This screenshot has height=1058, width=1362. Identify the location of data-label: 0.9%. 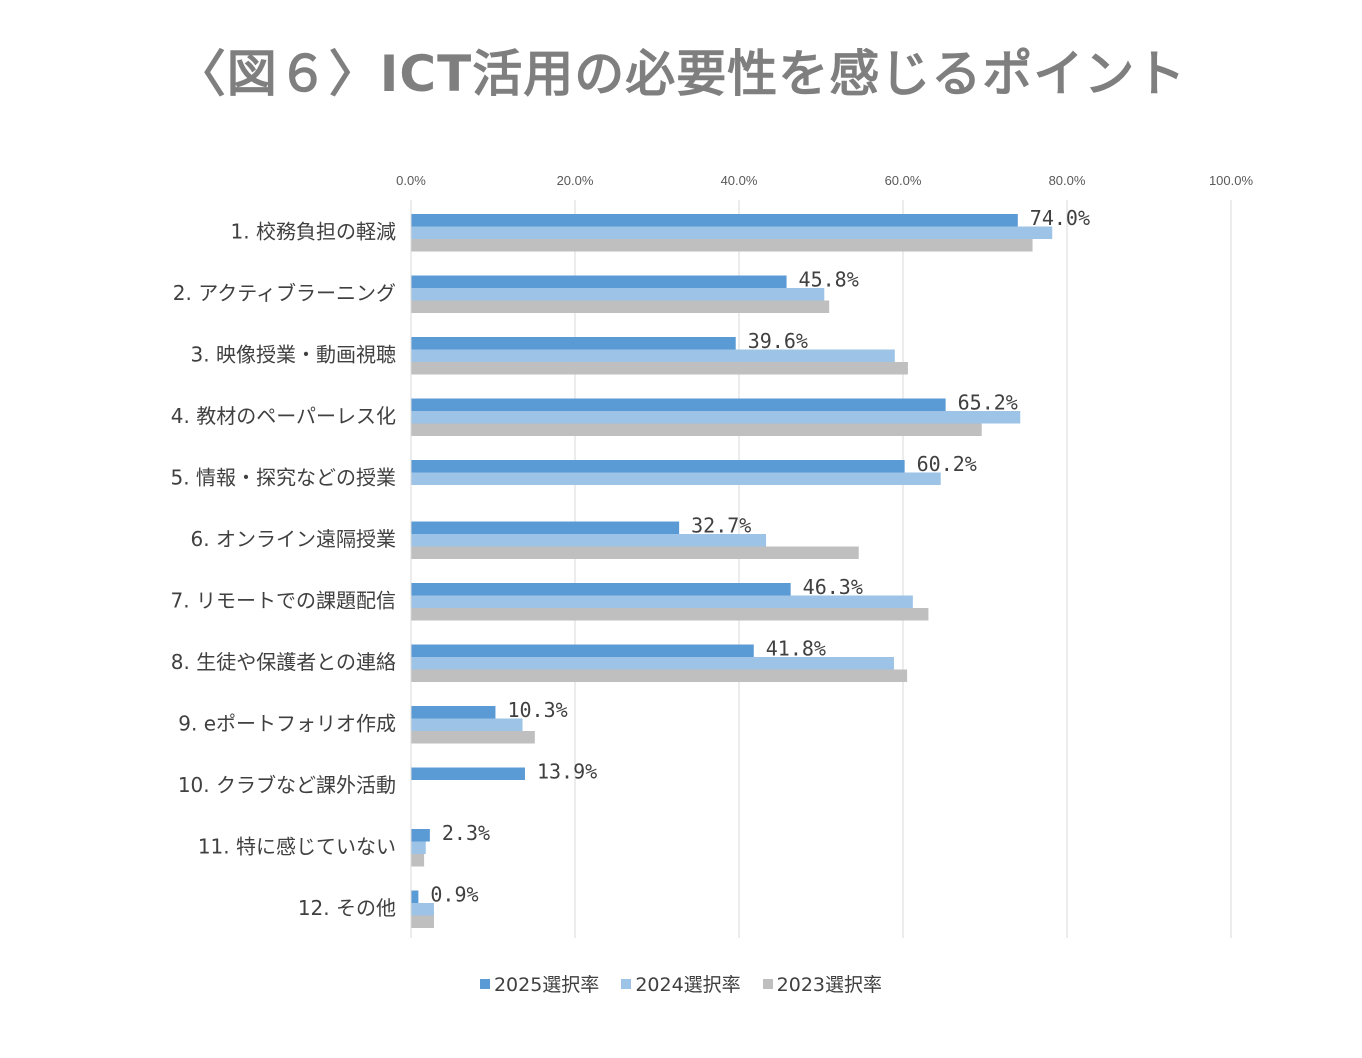
(454, 894).